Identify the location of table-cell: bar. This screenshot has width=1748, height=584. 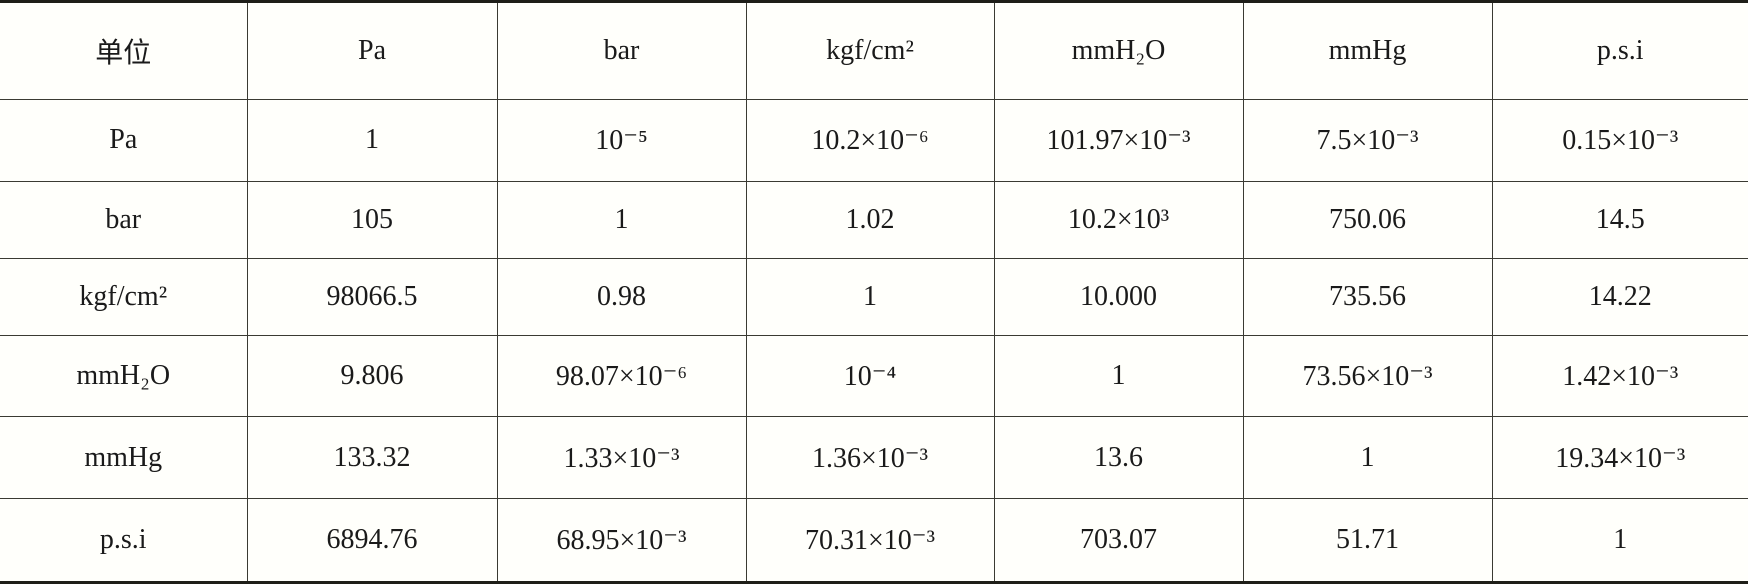
(124, 220).